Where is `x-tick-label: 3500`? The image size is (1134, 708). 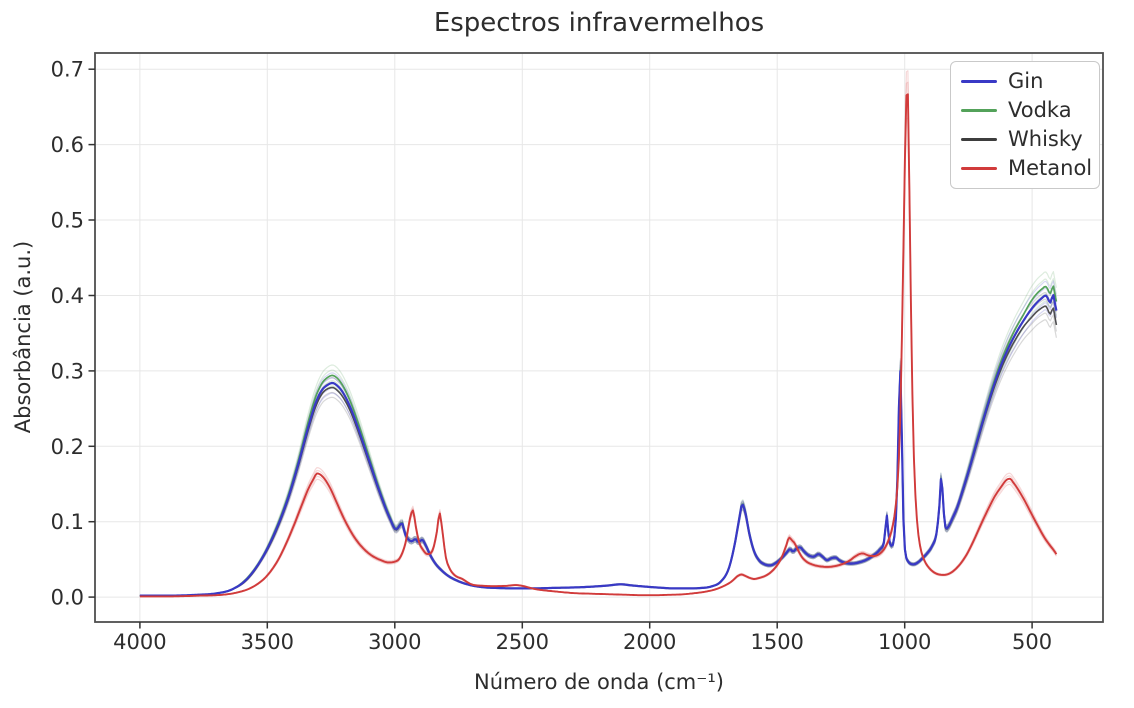
x-tick-label: 3500 is located at coordinates (267, 642).